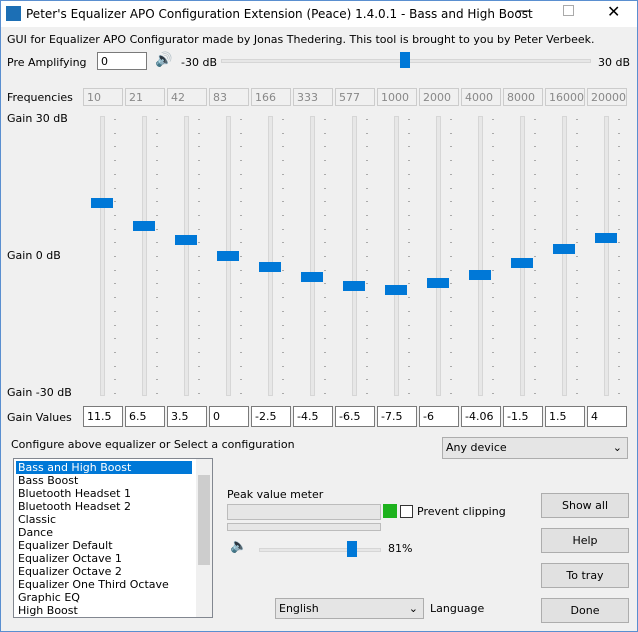  What do you see at coordinates (585, 575) in the screenshot?
I see `to-tray-button: To tray` at bounding box center [585, 575].